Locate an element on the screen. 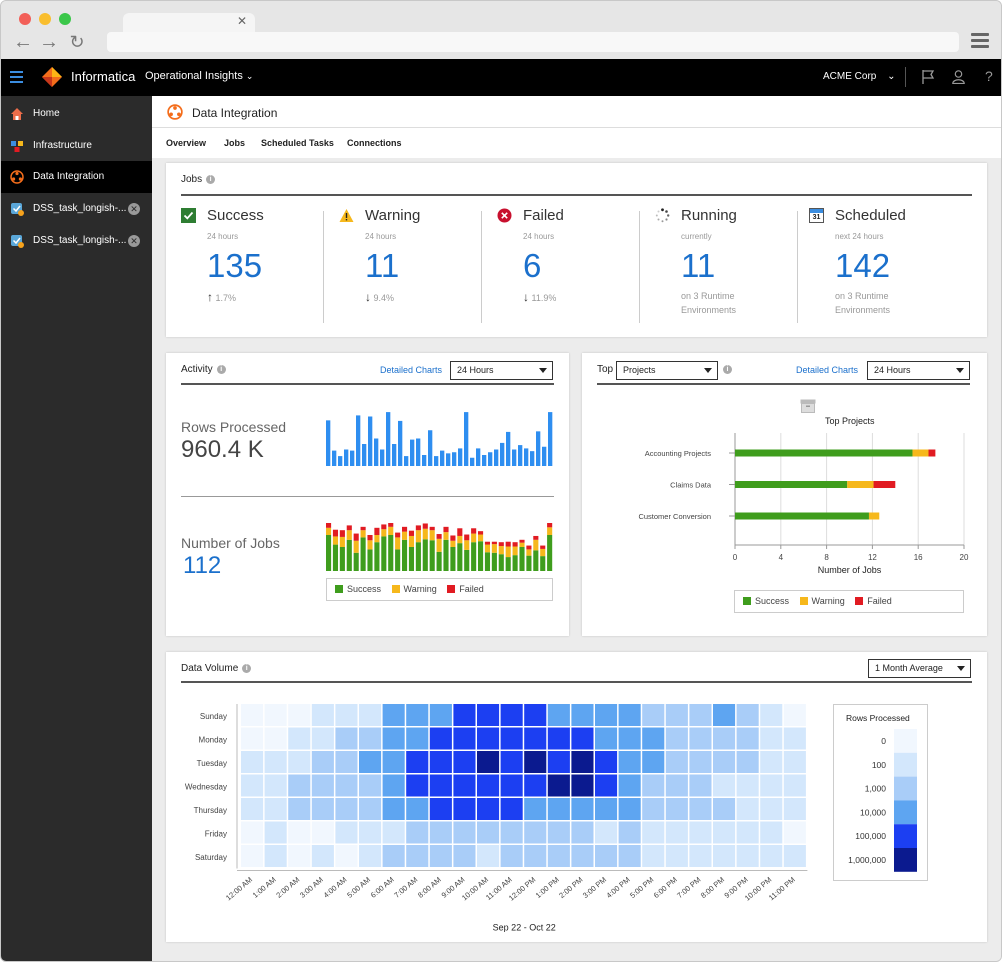 This screenshot has width=1002, height=962. flag-icon is located at coordinates (928, 77).